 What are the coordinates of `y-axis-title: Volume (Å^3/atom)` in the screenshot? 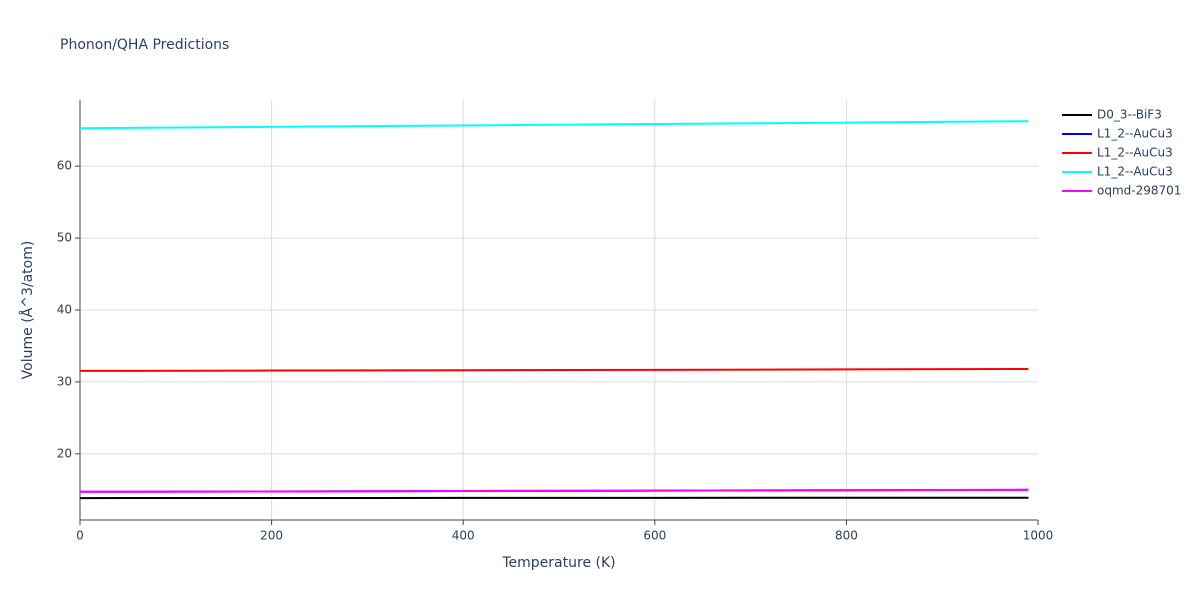 It's located at (27, 310).